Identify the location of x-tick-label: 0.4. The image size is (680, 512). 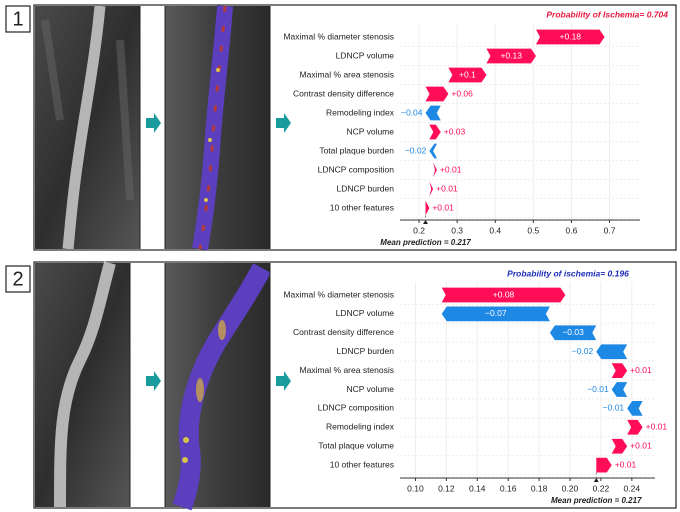
(495, 230).